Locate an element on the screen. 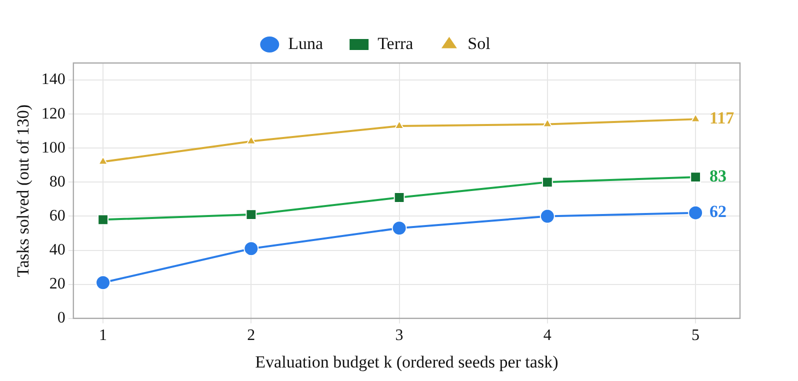  legend-label: Luna is located at coordinates (306, 43).